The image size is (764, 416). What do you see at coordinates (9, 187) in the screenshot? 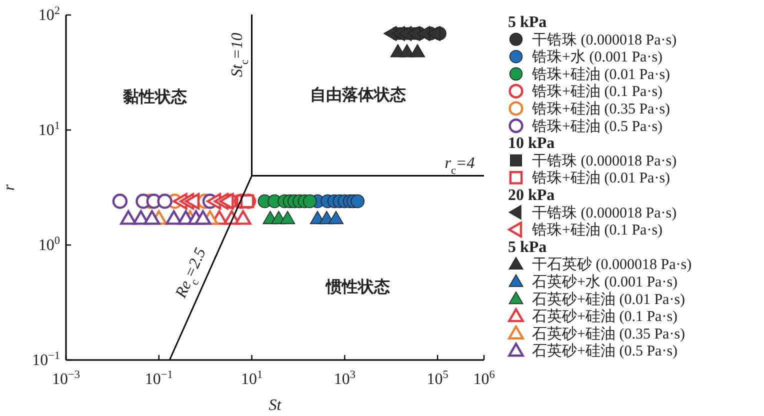
I see `y-axis-title: r` at bounding box center [9, 187].